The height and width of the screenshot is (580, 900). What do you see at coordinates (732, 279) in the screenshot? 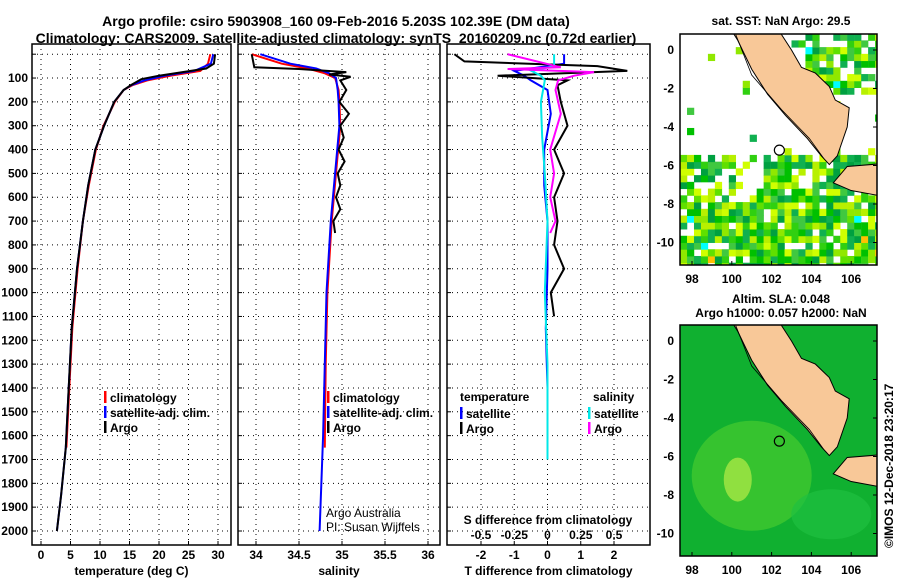
I see `x-tick-label: 100` at bounding box center [732, 279].